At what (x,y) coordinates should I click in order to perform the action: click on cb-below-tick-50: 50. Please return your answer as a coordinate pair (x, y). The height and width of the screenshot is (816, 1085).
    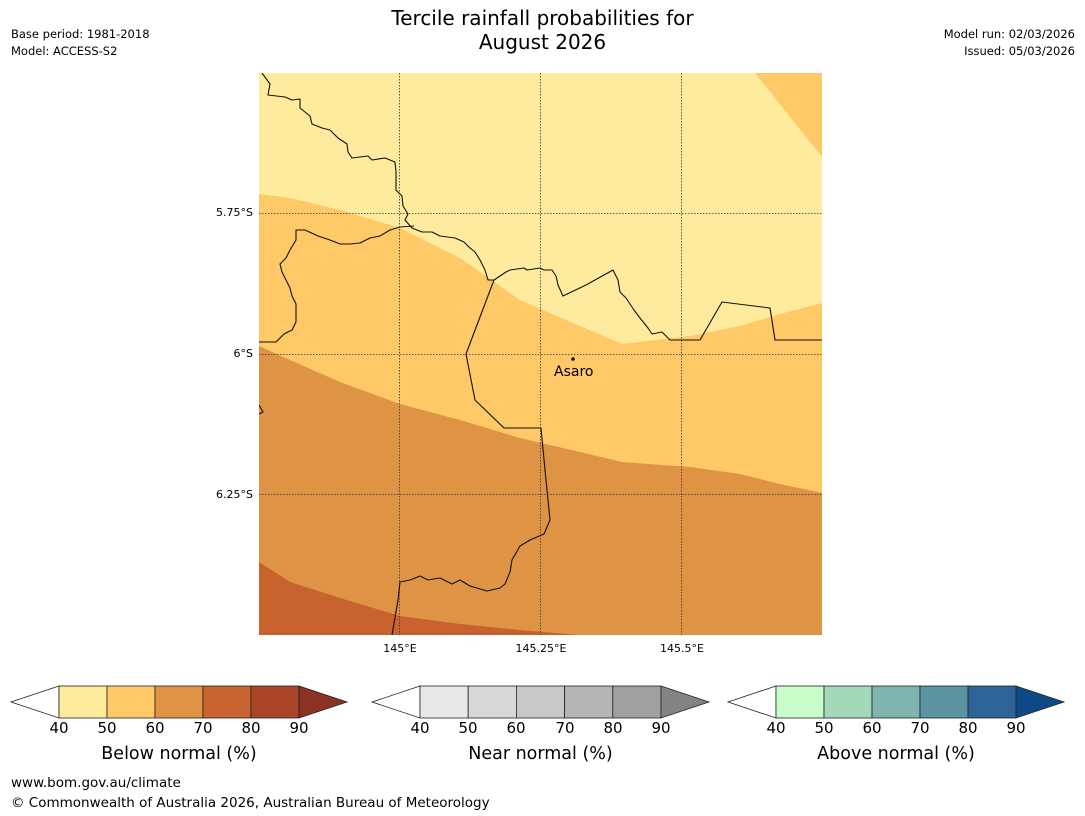
    Looking at the image, I should click on (107, 728).